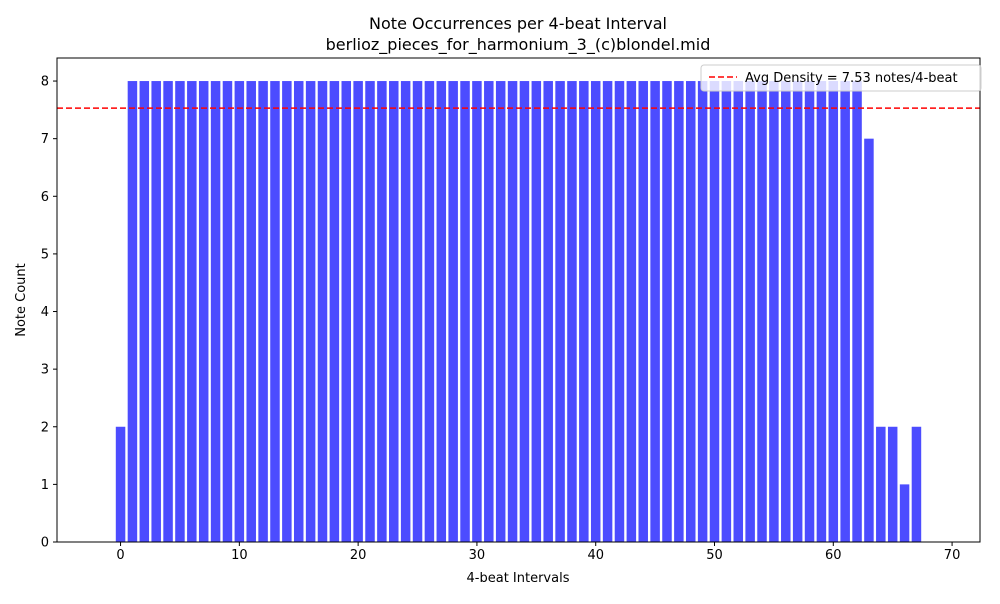  What do you see at coordinates (45, 254) in the screenshot?
I see `y-tick-label: 5` at bounding box center [45, 254].